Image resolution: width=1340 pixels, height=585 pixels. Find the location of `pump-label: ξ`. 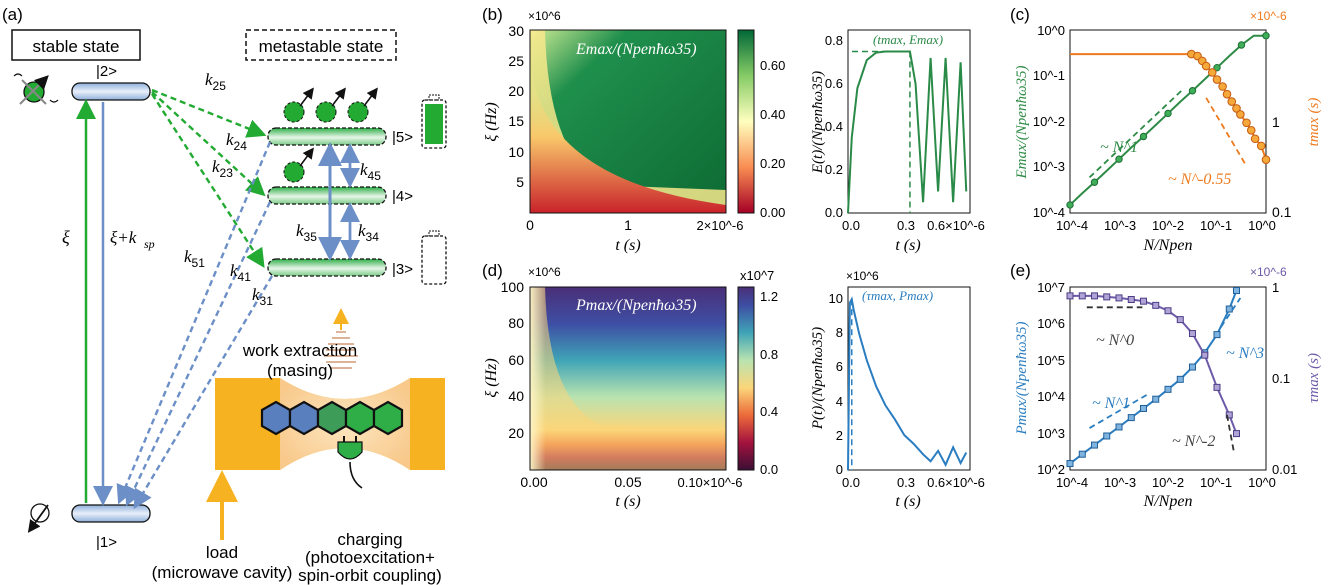

pump-label: ξ is located at coordinates (66, 237).